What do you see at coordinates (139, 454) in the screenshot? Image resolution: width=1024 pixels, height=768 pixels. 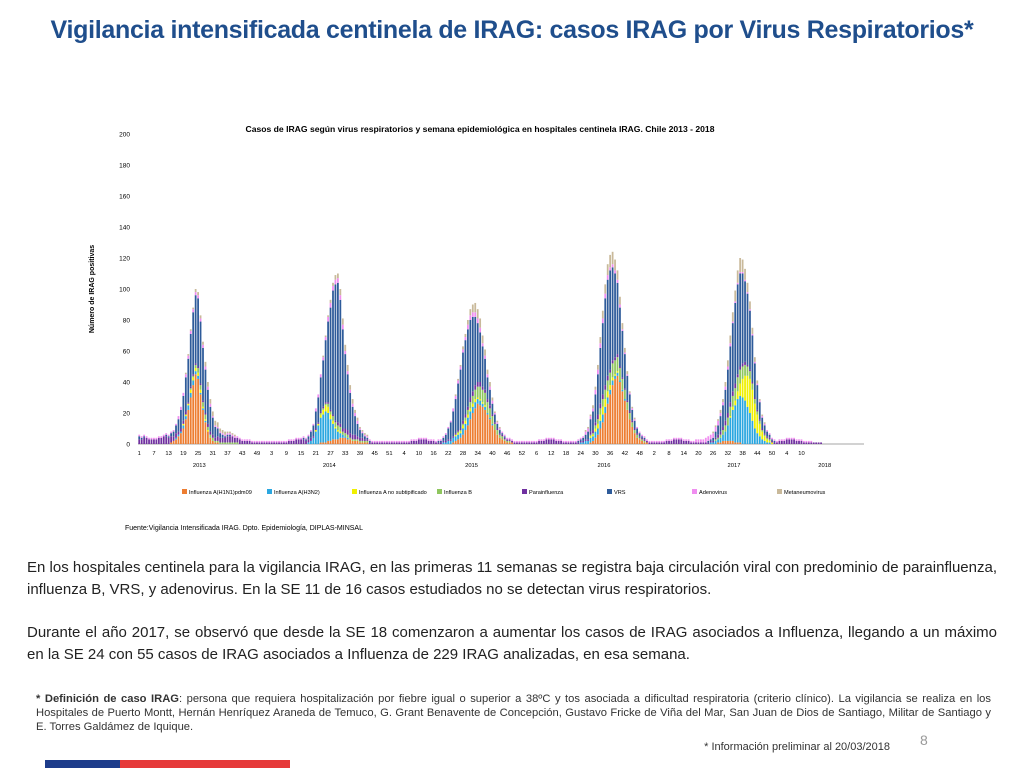 I see `x-tick-label: 1` at bounding box center [139, 454].